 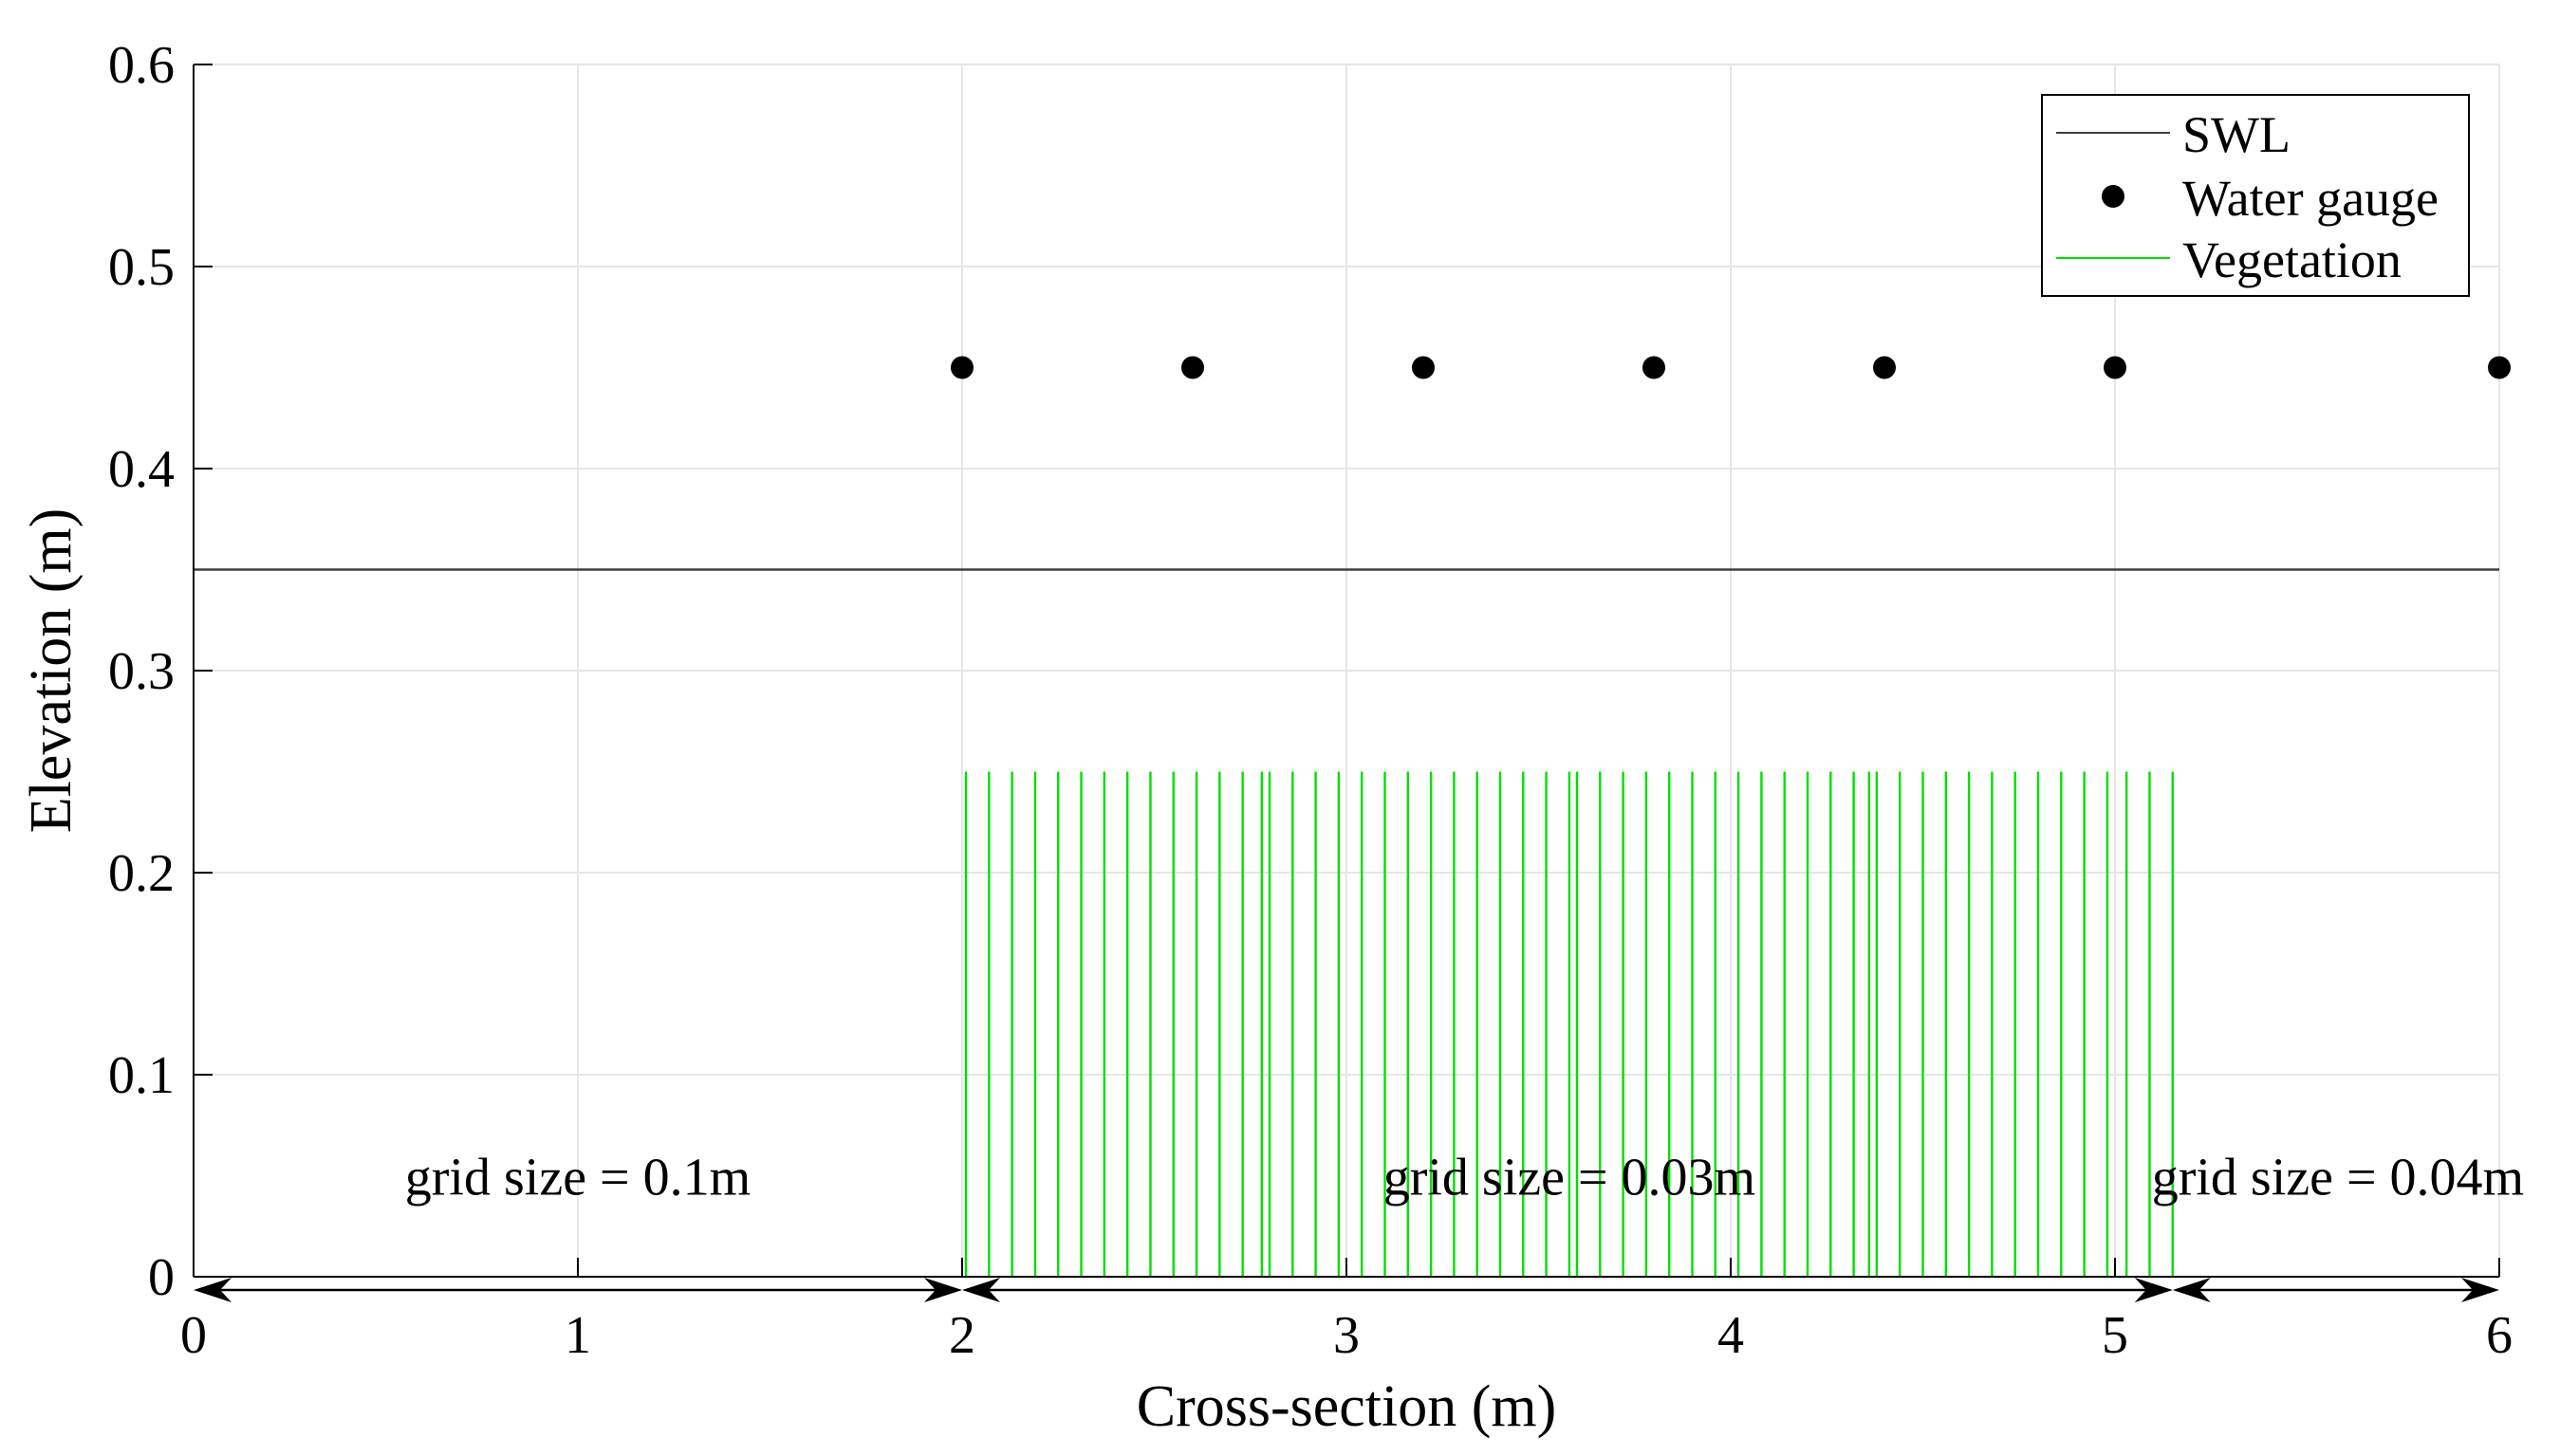 What do you see at coordinates (141, 267) in the screenshot?
I see `y-tick-label: 0.5` at bounding box center [141, 267].